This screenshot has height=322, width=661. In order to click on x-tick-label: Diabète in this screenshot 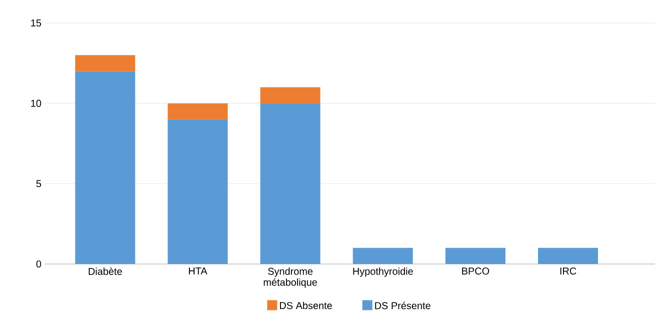, I will do `click(105, 271)`.